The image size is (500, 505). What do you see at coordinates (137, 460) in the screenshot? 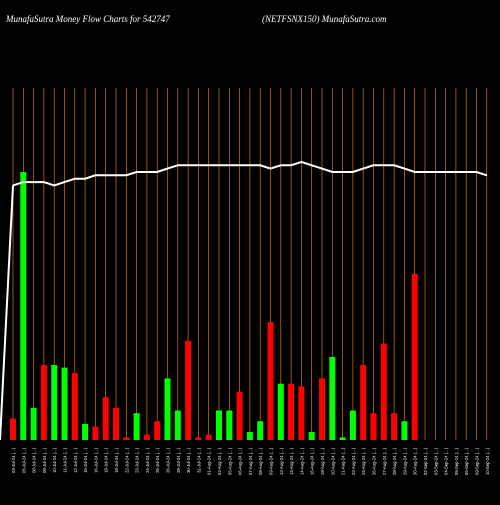
I see `x-tick-label: 23-Jul-24 (...)` at bounding box center [137, 460].